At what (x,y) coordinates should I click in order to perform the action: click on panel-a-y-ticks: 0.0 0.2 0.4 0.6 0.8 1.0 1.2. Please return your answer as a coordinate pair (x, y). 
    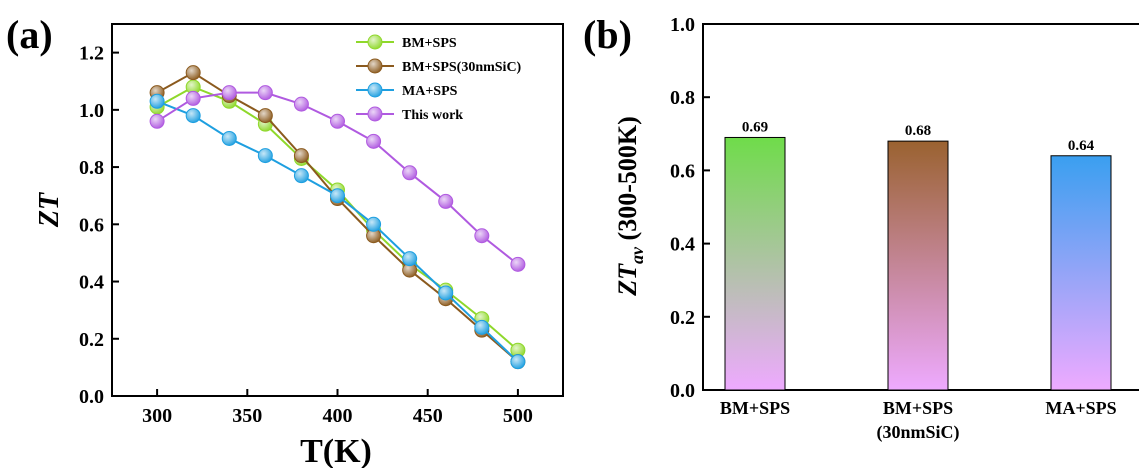
    Looking at the image, I should click on (99, 225).